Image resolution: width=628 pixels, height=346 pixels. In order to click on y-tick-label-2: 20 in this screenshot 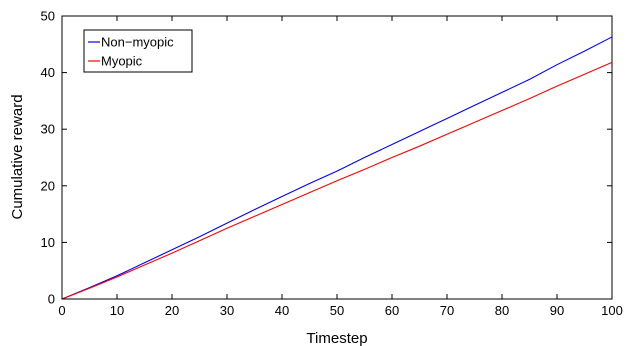, I will do `click(48, 185)`.